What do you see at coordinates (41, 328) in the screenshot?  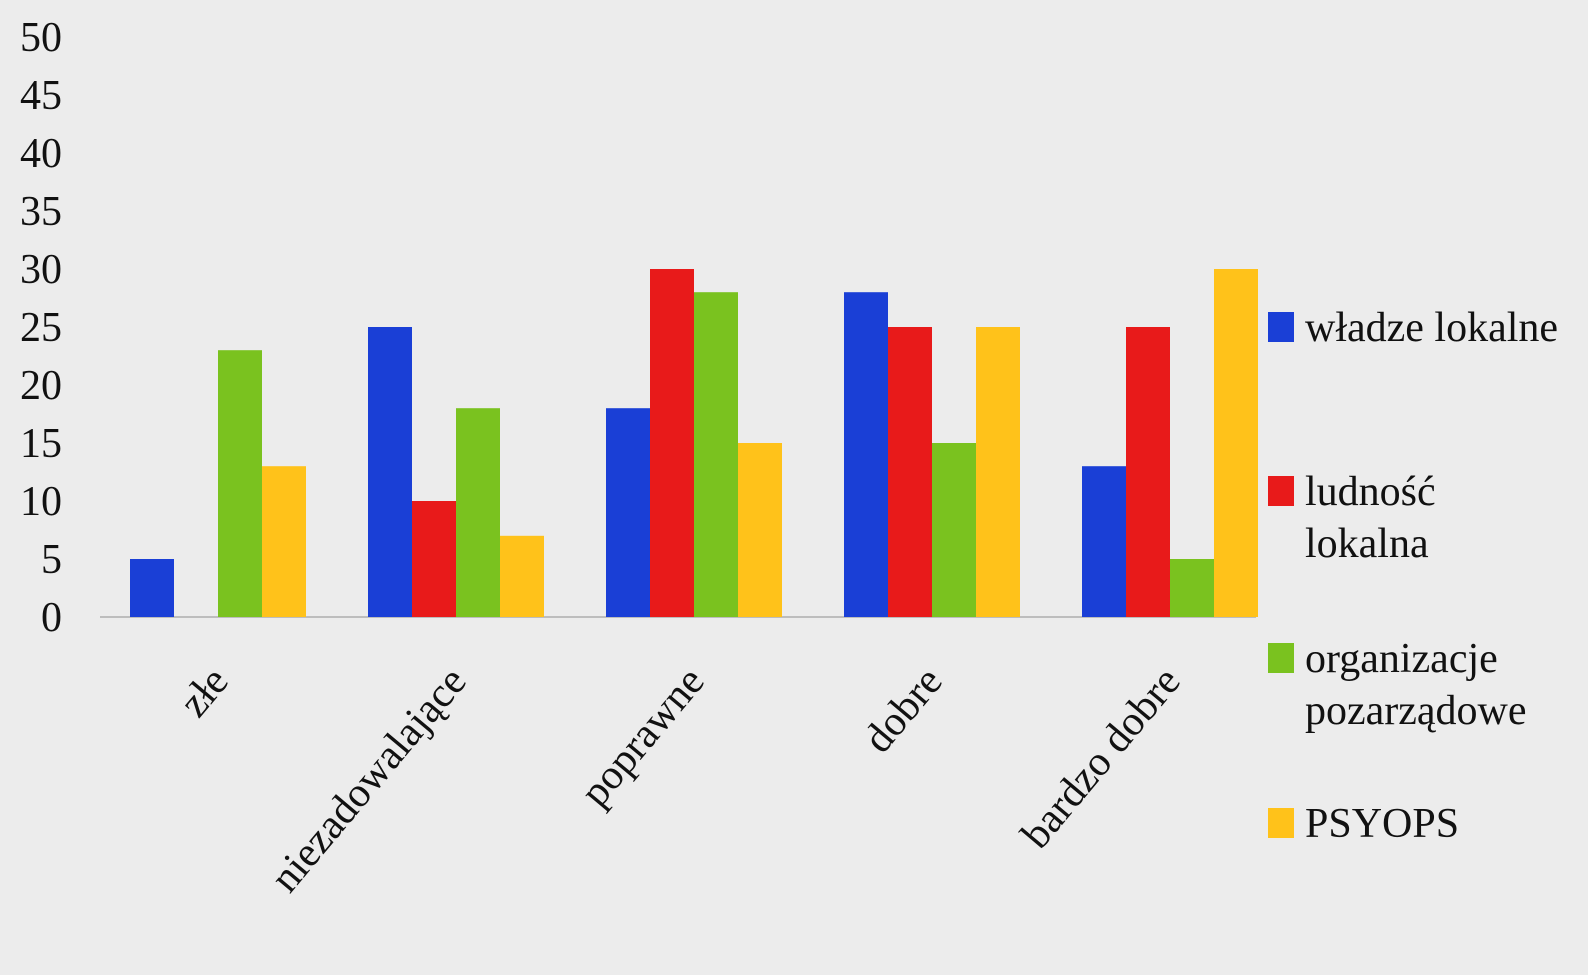 I see `y-tick-label: 25` at bounding box center [41, 328].